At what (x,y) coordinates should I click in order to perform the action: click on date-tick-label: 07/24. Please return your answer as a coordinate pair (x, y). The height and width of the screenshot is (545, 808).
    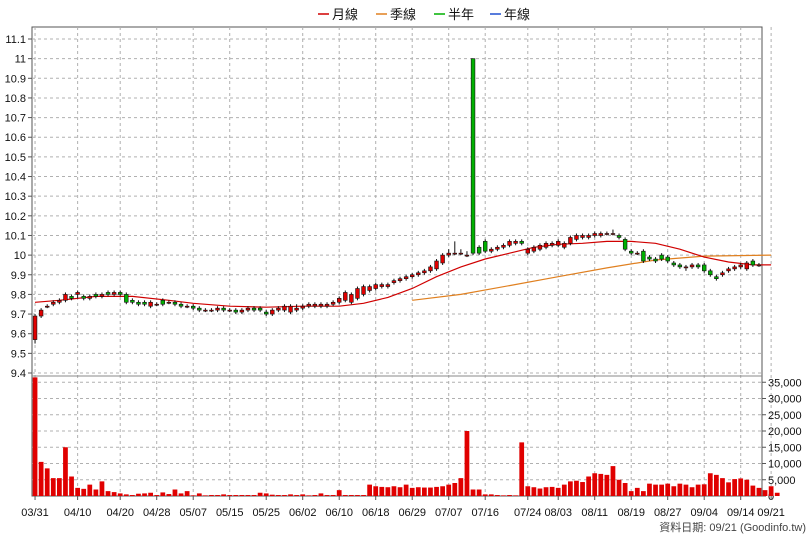
    Looking at the image, I should click on (528, 513).